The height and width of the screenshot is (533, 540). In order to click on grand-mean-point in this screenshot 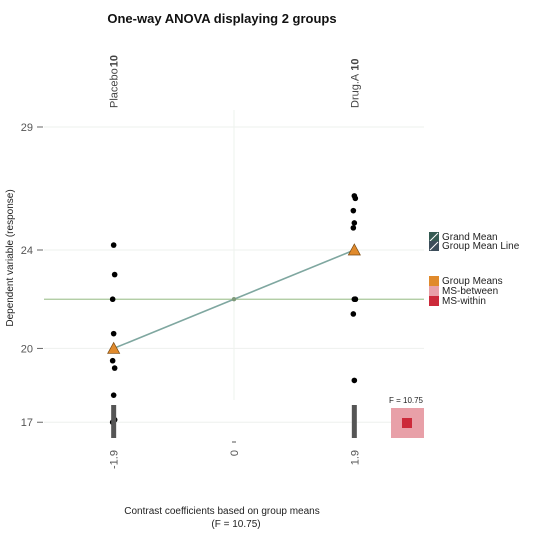, I will do `click(234, 299)`.